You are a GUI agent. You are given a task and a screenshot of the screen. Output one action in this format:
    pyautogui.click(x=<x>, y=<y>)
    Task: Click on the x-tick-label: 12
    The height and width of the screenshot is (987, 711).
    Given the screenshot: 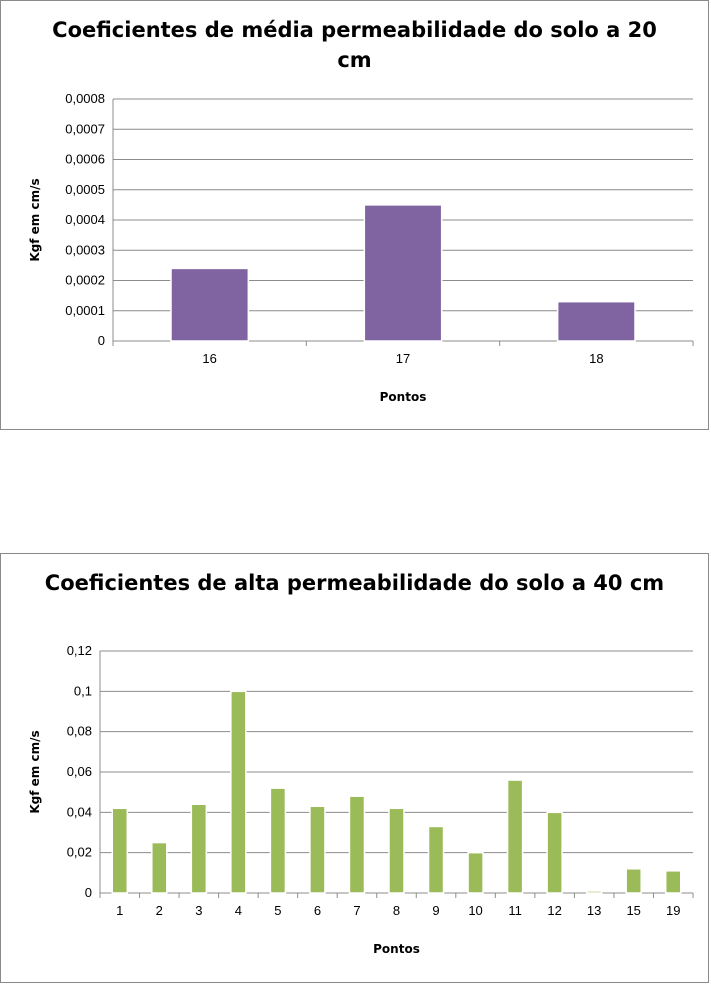 What is the action you would take?
    pyautogui.click(x=554, y=910)
    